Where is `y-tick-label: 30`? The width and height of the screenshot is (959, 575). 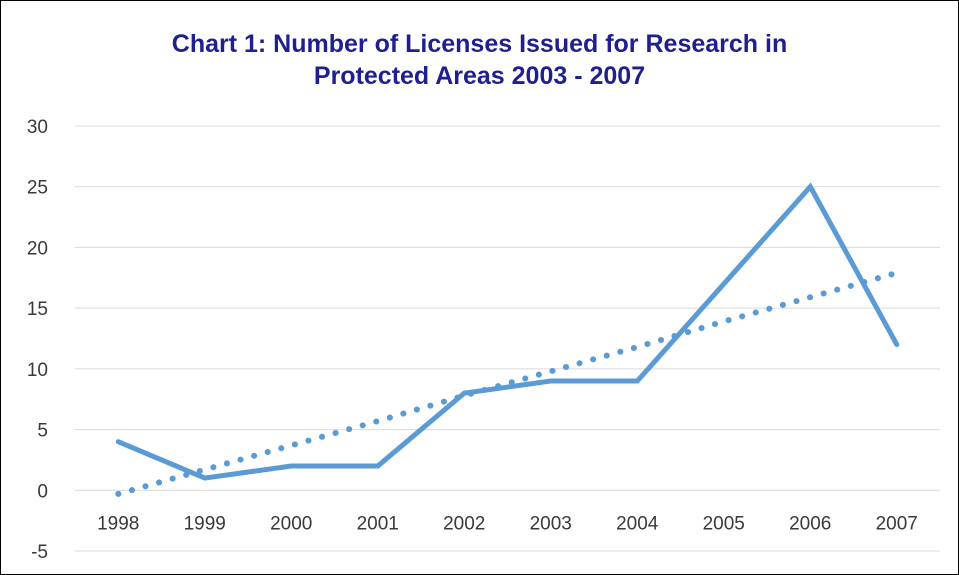
y-tick-label: 30 is located at coordinates (37, 127).